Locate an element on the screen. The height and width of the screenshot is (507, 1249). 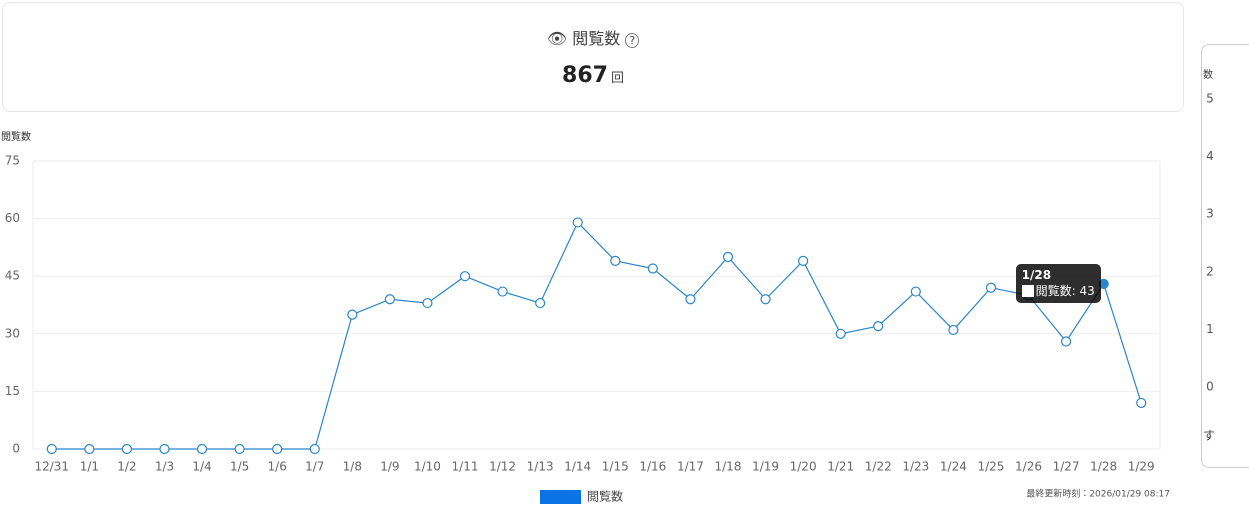
x-tick-label: 1/7 is located at coordinates (314, 467).